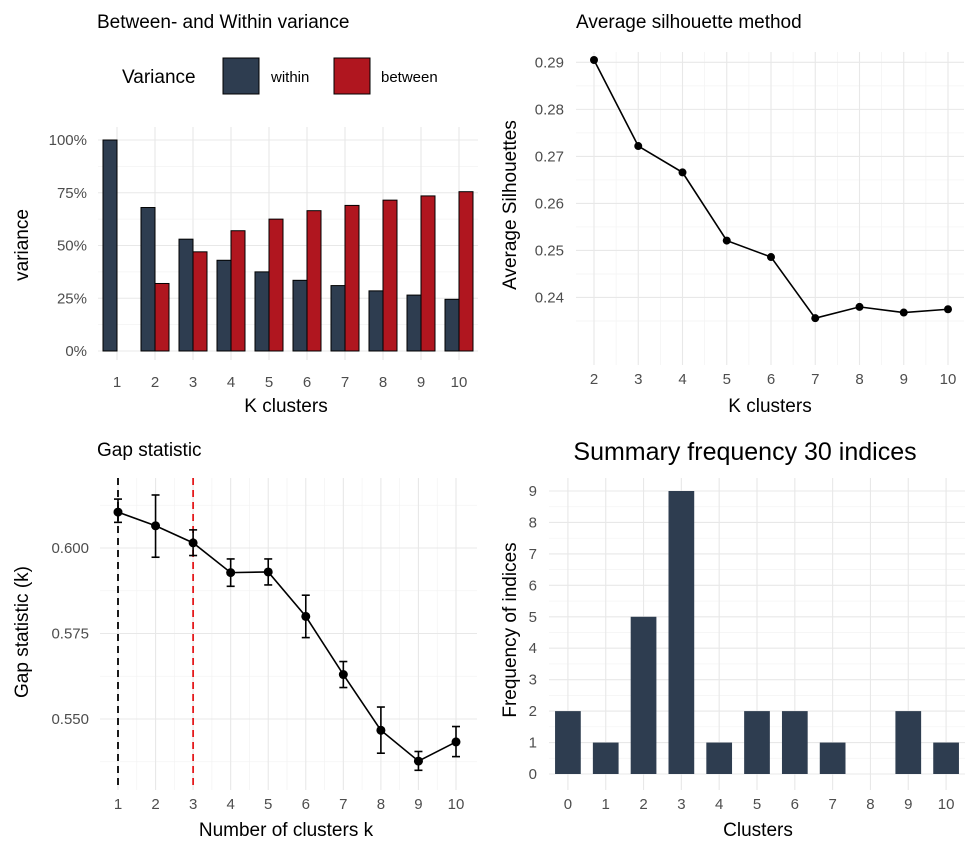  What do you see at coordinates (149, 450) in the screenshot?
I see `gap-title: Gap statistic` at bounding box center [149, 450].